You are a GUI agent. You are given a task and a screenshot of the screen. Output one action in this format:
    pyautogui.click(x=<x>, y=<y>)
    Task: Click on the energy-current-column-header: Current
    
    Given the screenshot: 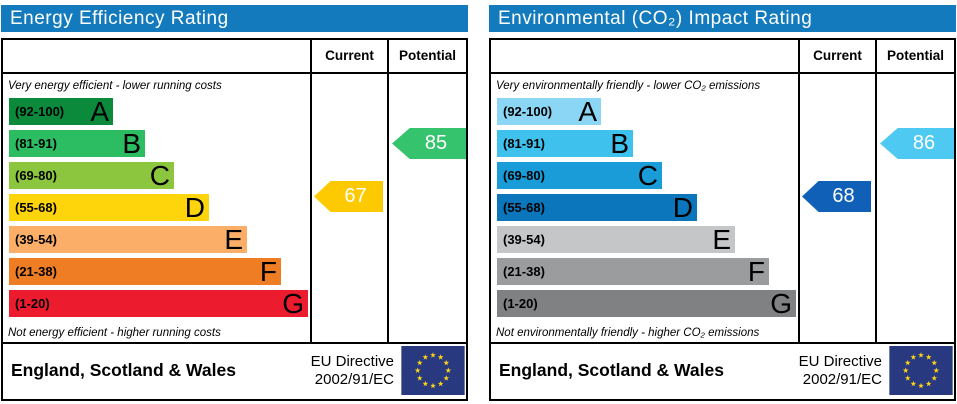 What is the action you would take?
    pyautogui.click(x=348, y=56)
    